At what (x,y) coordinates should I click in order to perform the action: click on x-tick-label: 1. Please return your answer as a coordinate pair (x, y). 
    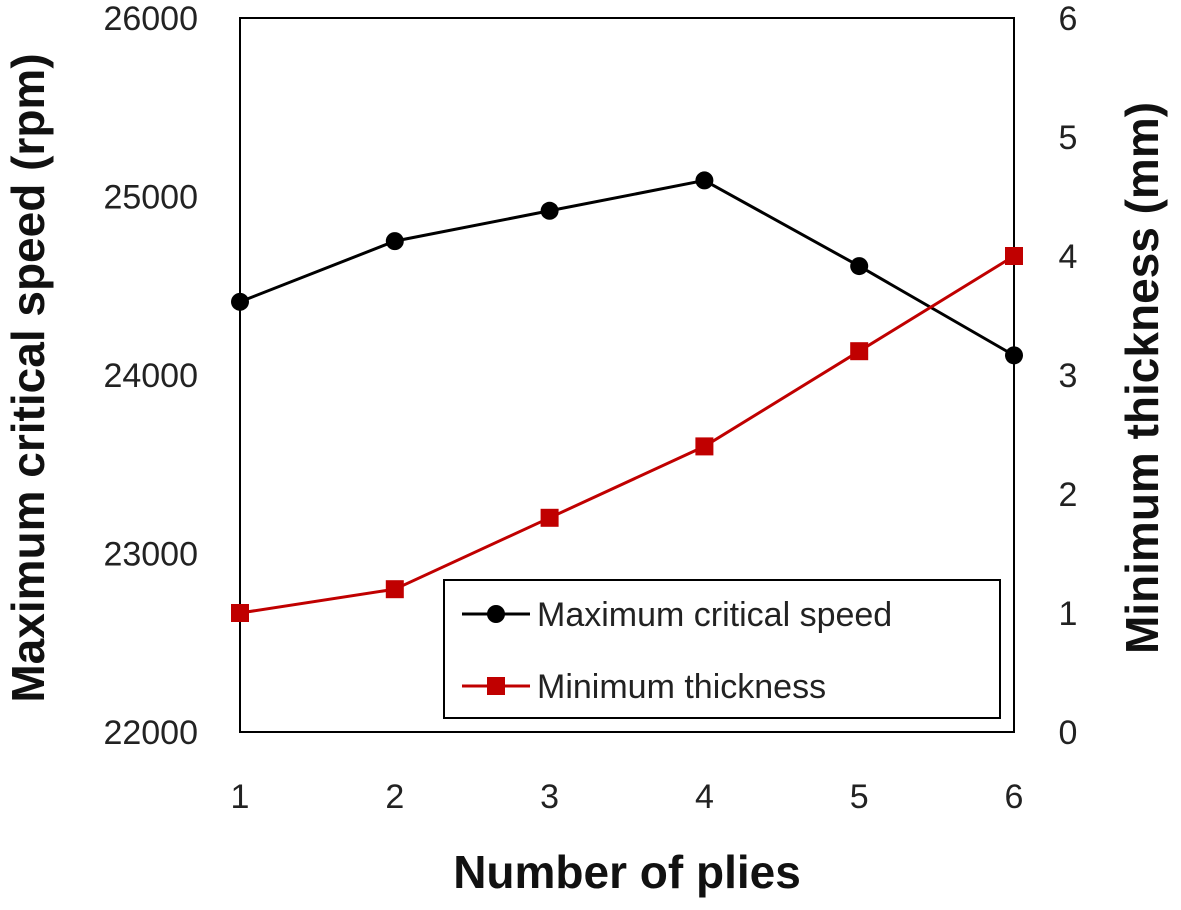
    Looking at the image, I should click on (240, 797).